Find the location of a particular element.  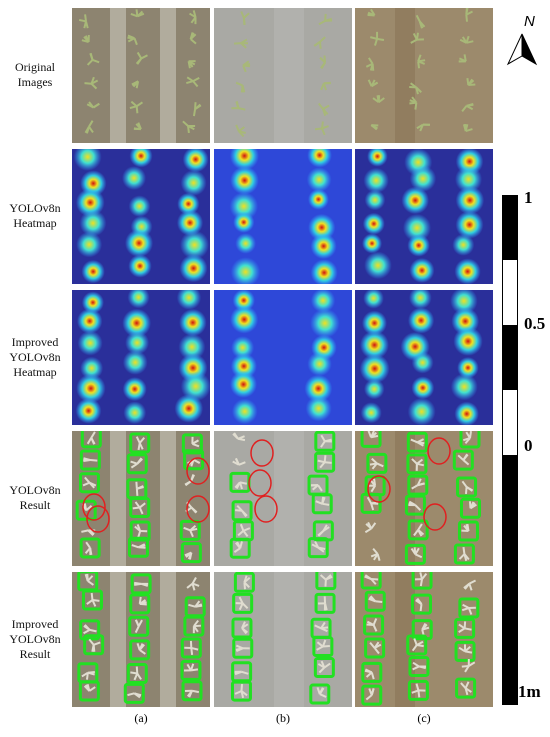

row-label: YOLOv8n Result is located at coordinates (35, 497).